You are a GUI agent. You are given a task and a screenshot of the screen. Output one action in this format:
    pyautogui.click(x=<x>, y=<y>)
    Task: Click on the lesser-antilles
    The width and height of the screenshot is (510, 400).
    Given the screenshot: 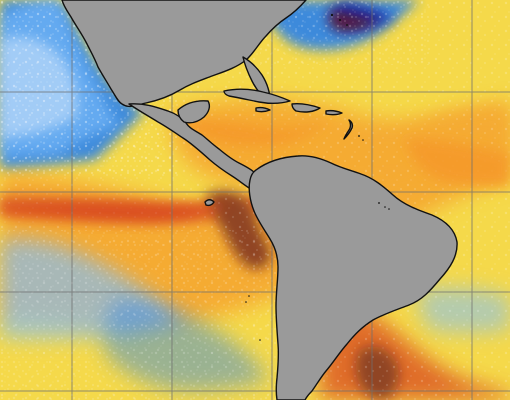 What is the action you would take?
    pyautogui.click(x=348, y=129)
    